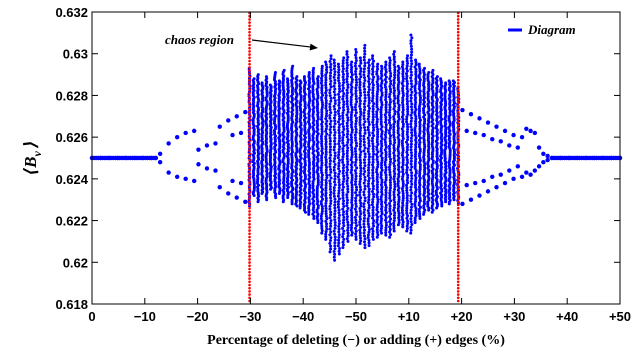 The width and height of the screenshot is (634, 361). I want to click on y-tick-label: 0.628, so click(71, 95).